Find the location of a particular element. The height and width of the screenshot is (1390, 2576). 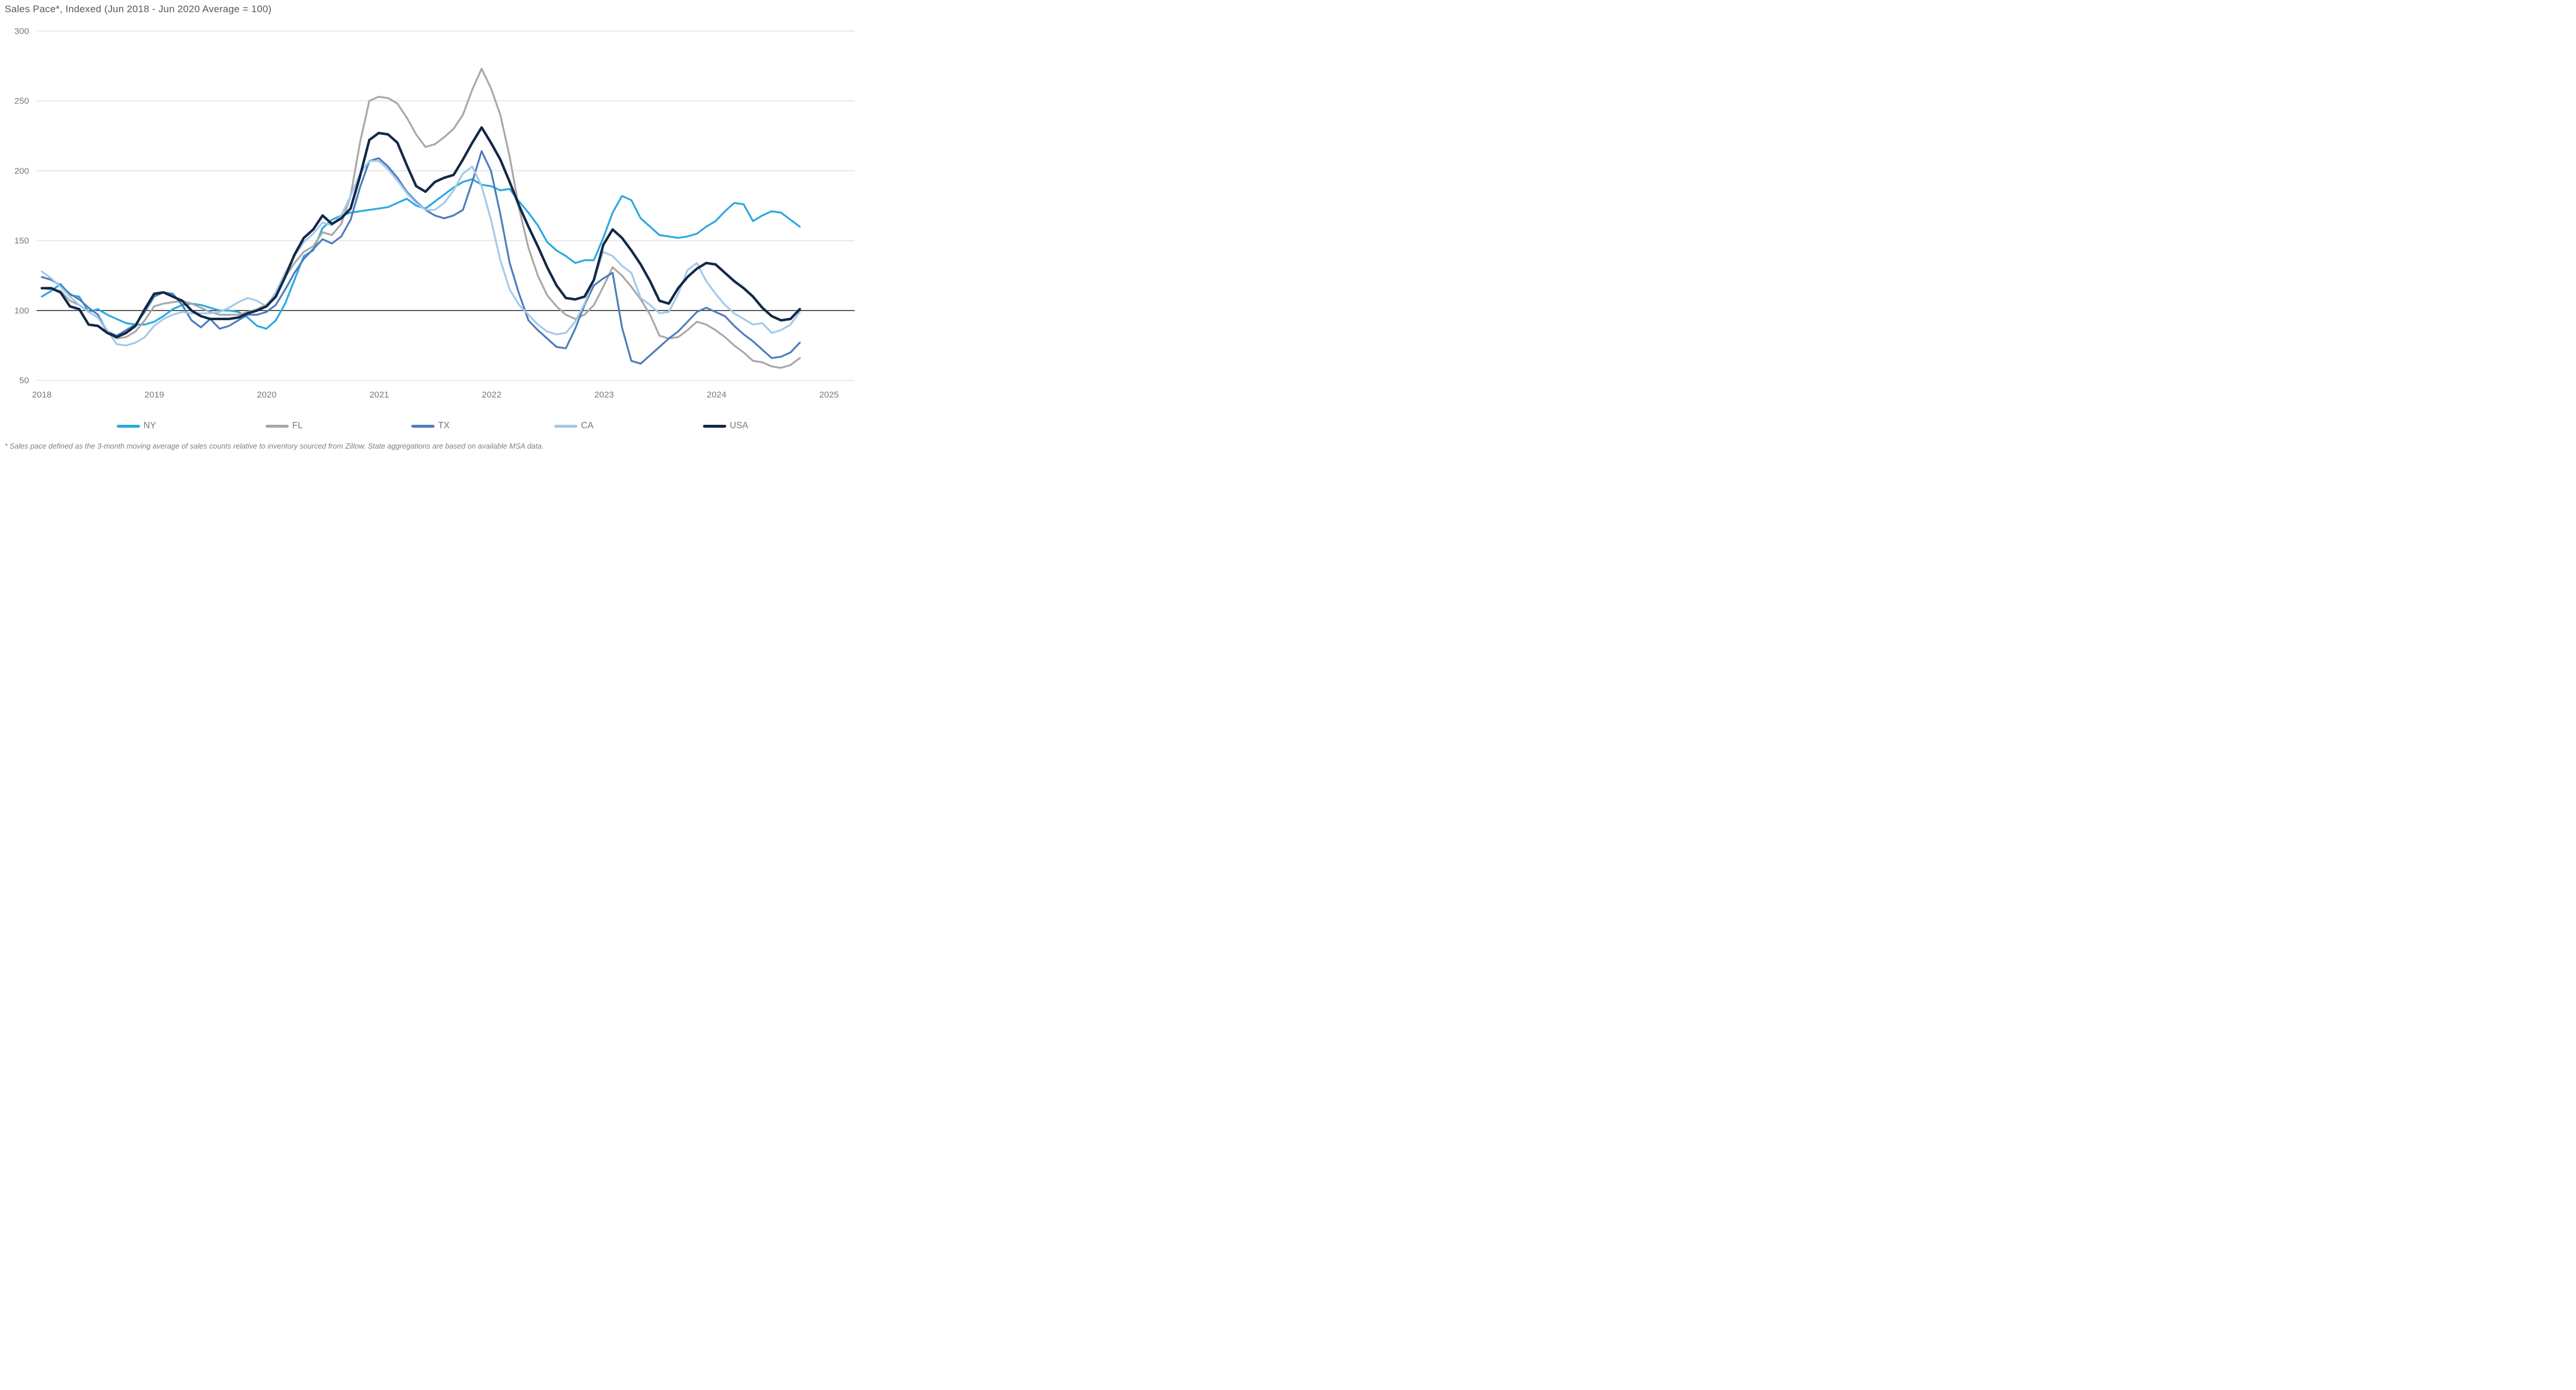

x-tick-label-2023: 2023 is located at coordinates (604, 395).